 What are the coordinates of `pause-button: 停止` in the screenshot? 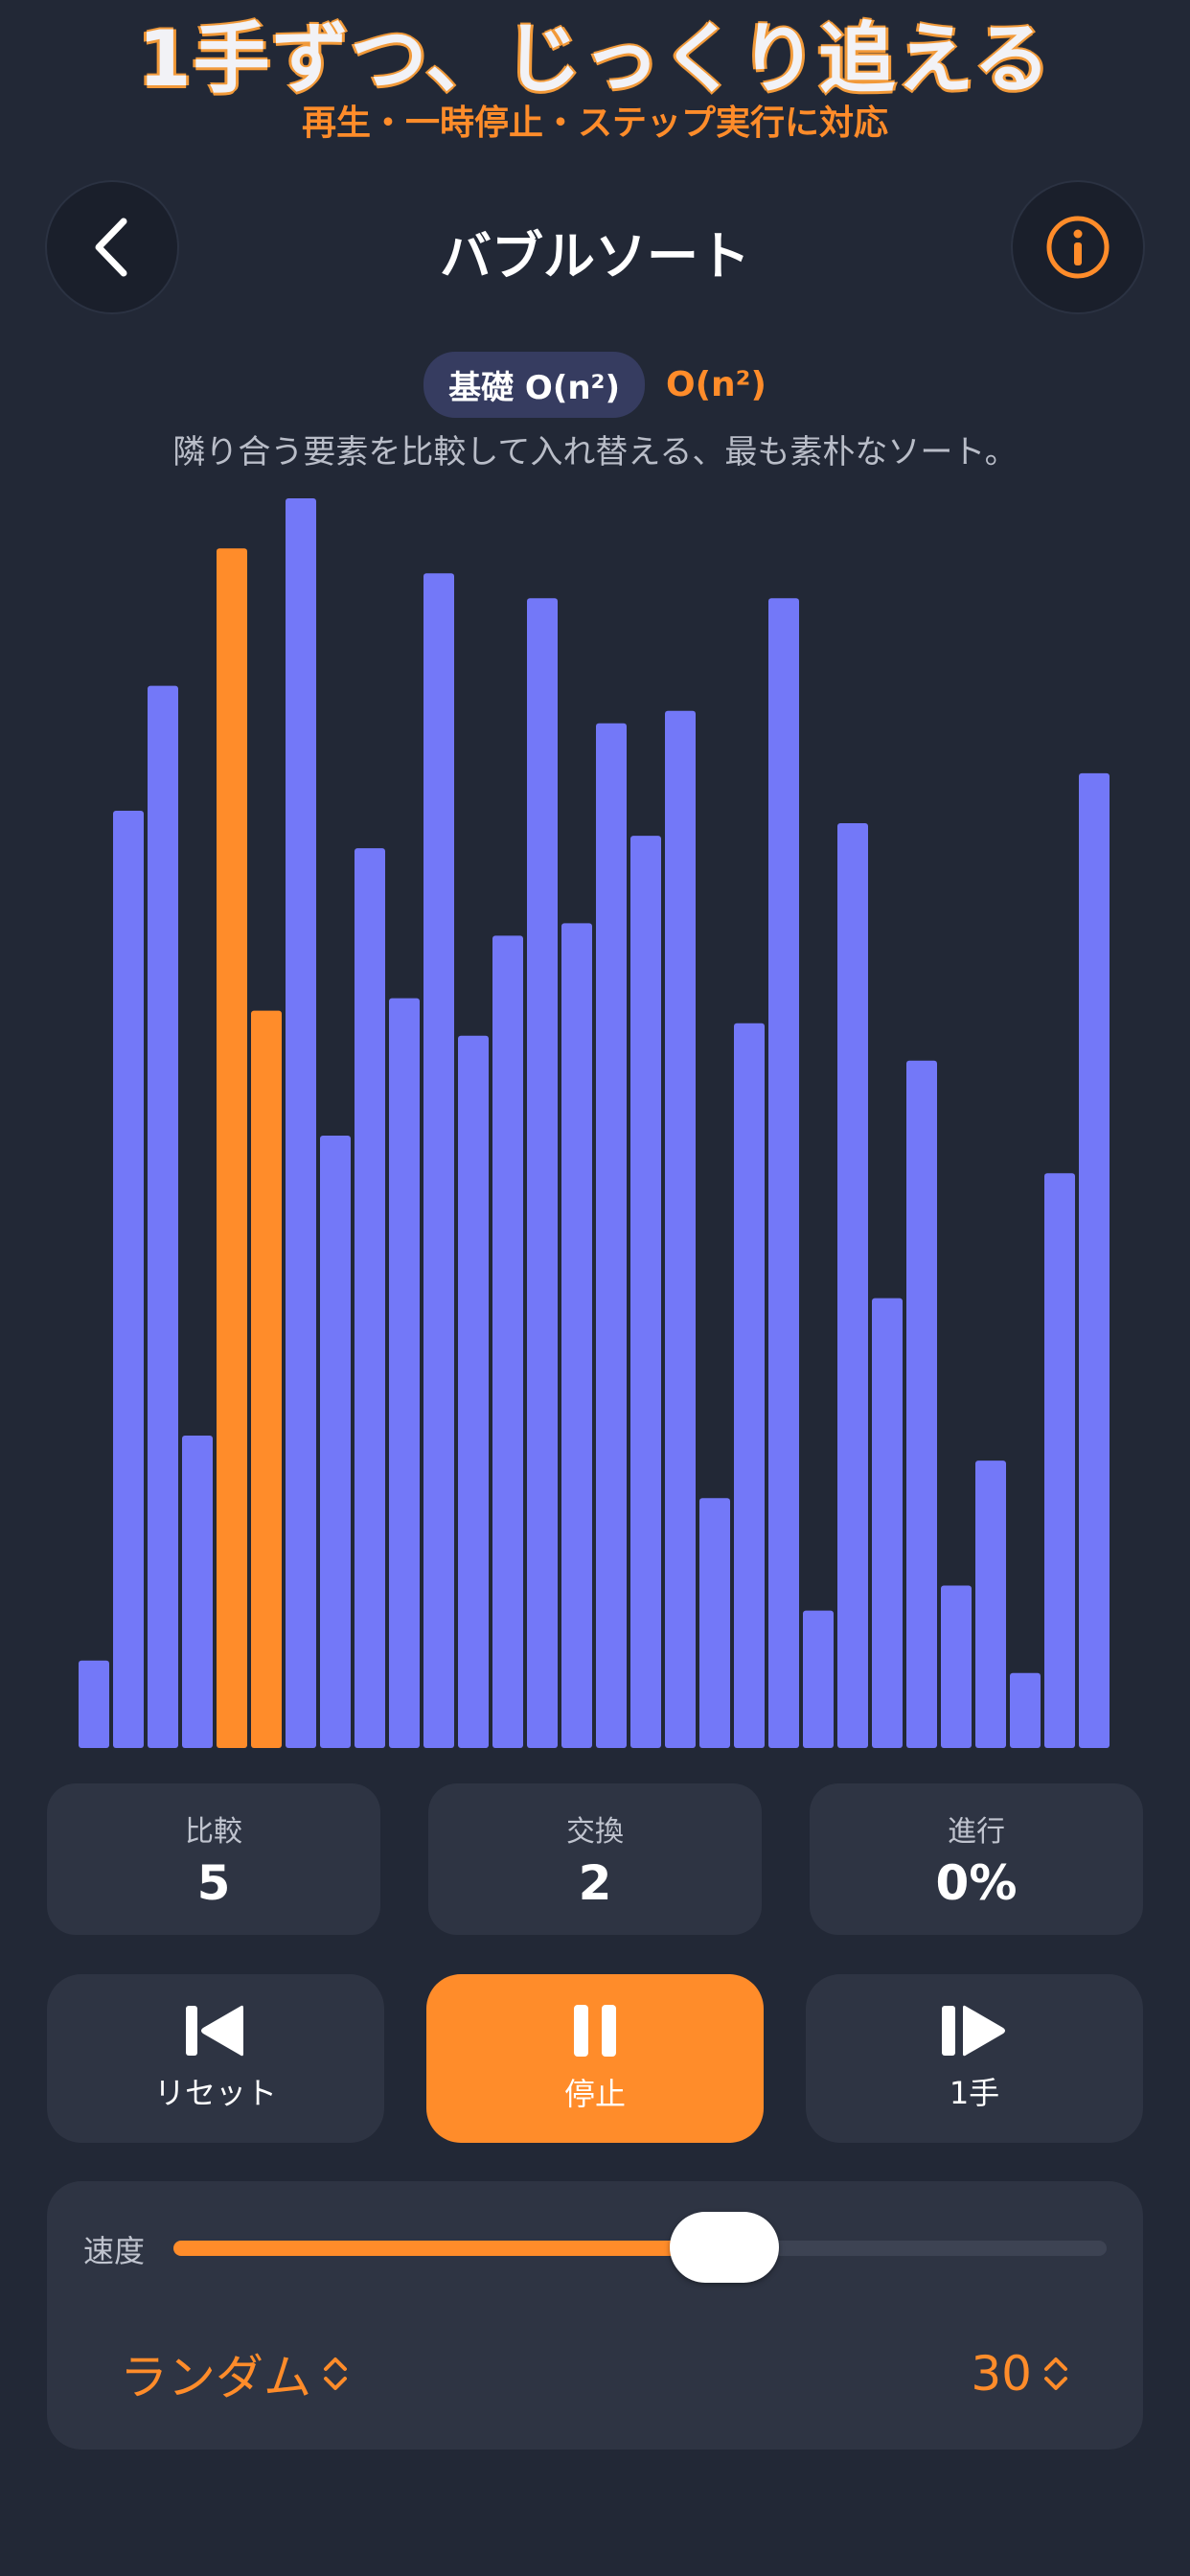 It's located at (595, 2058).